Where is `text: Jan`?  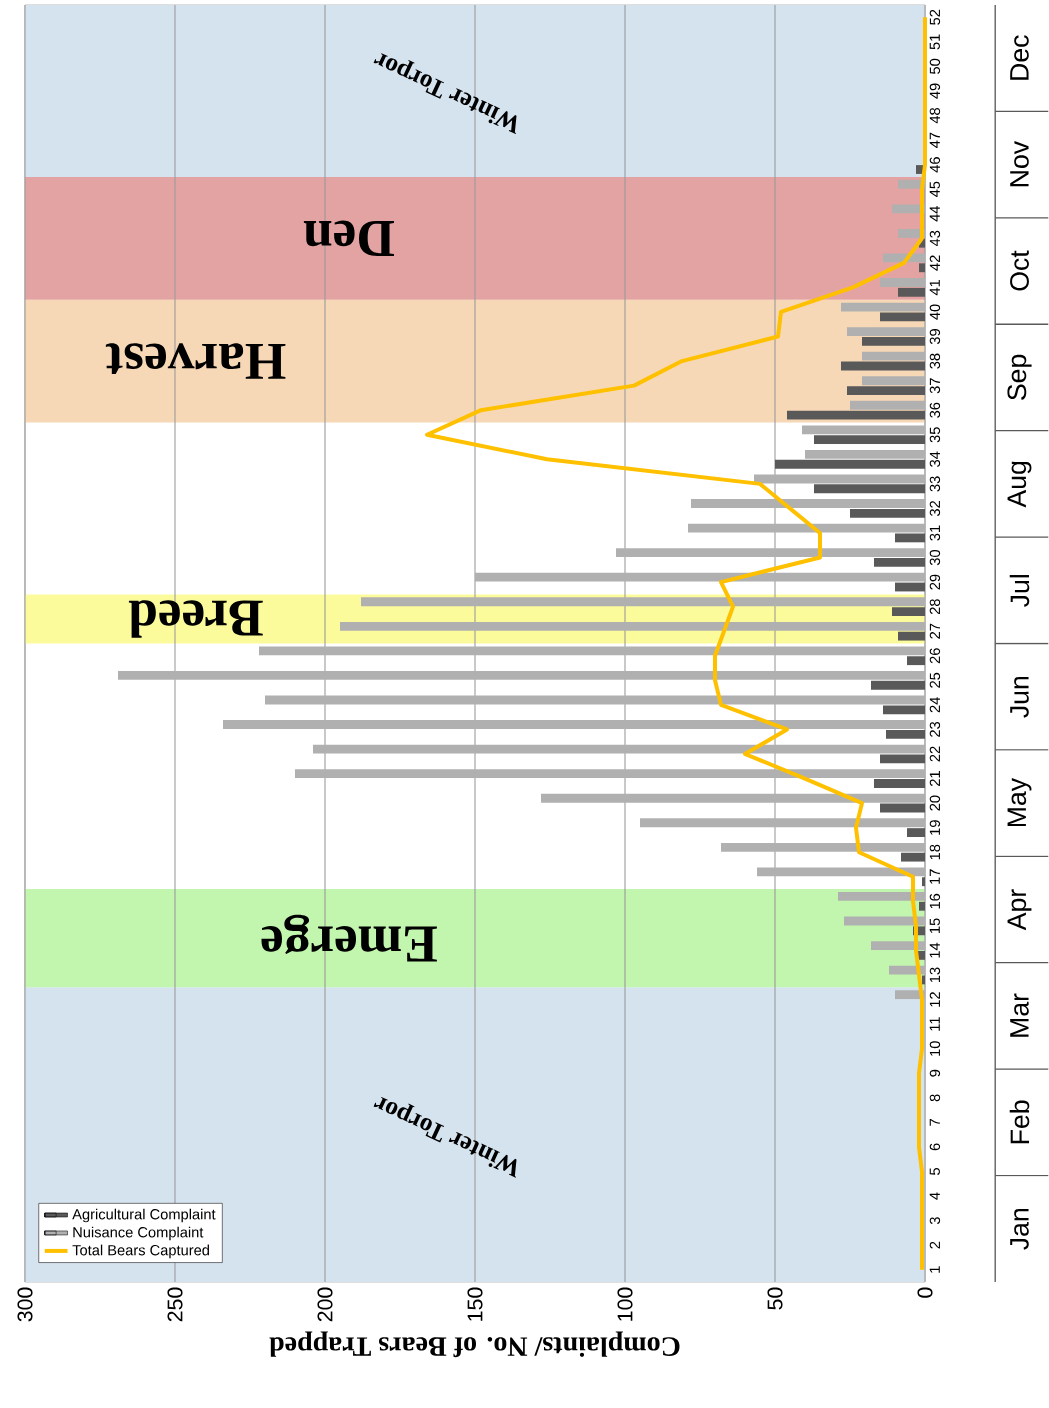
text: Jan is located at coordinates (1019, 1229).